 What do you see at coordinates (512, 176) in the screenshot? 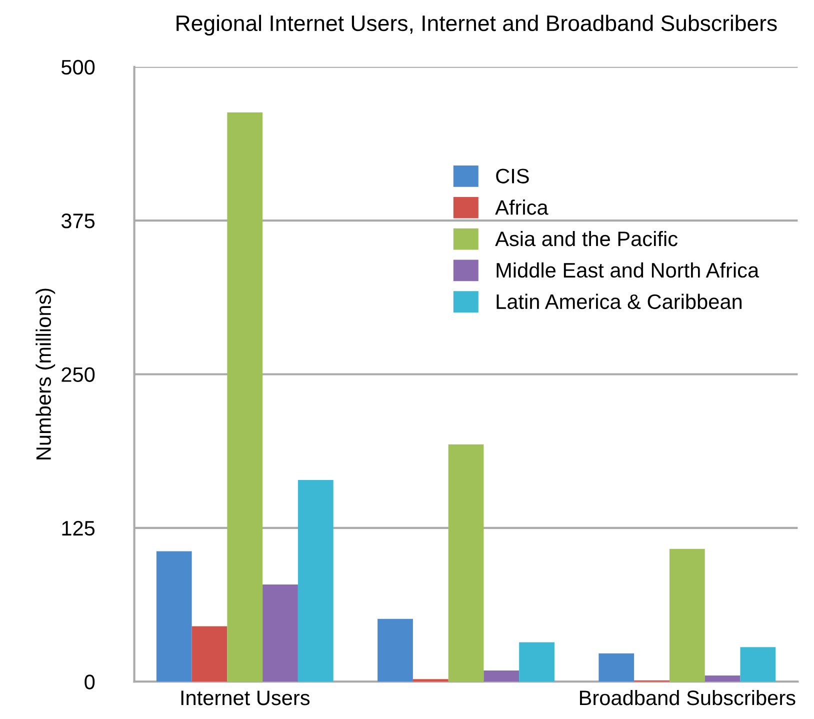
I see `legend-label: CIS` at bounding box center [512, 176].